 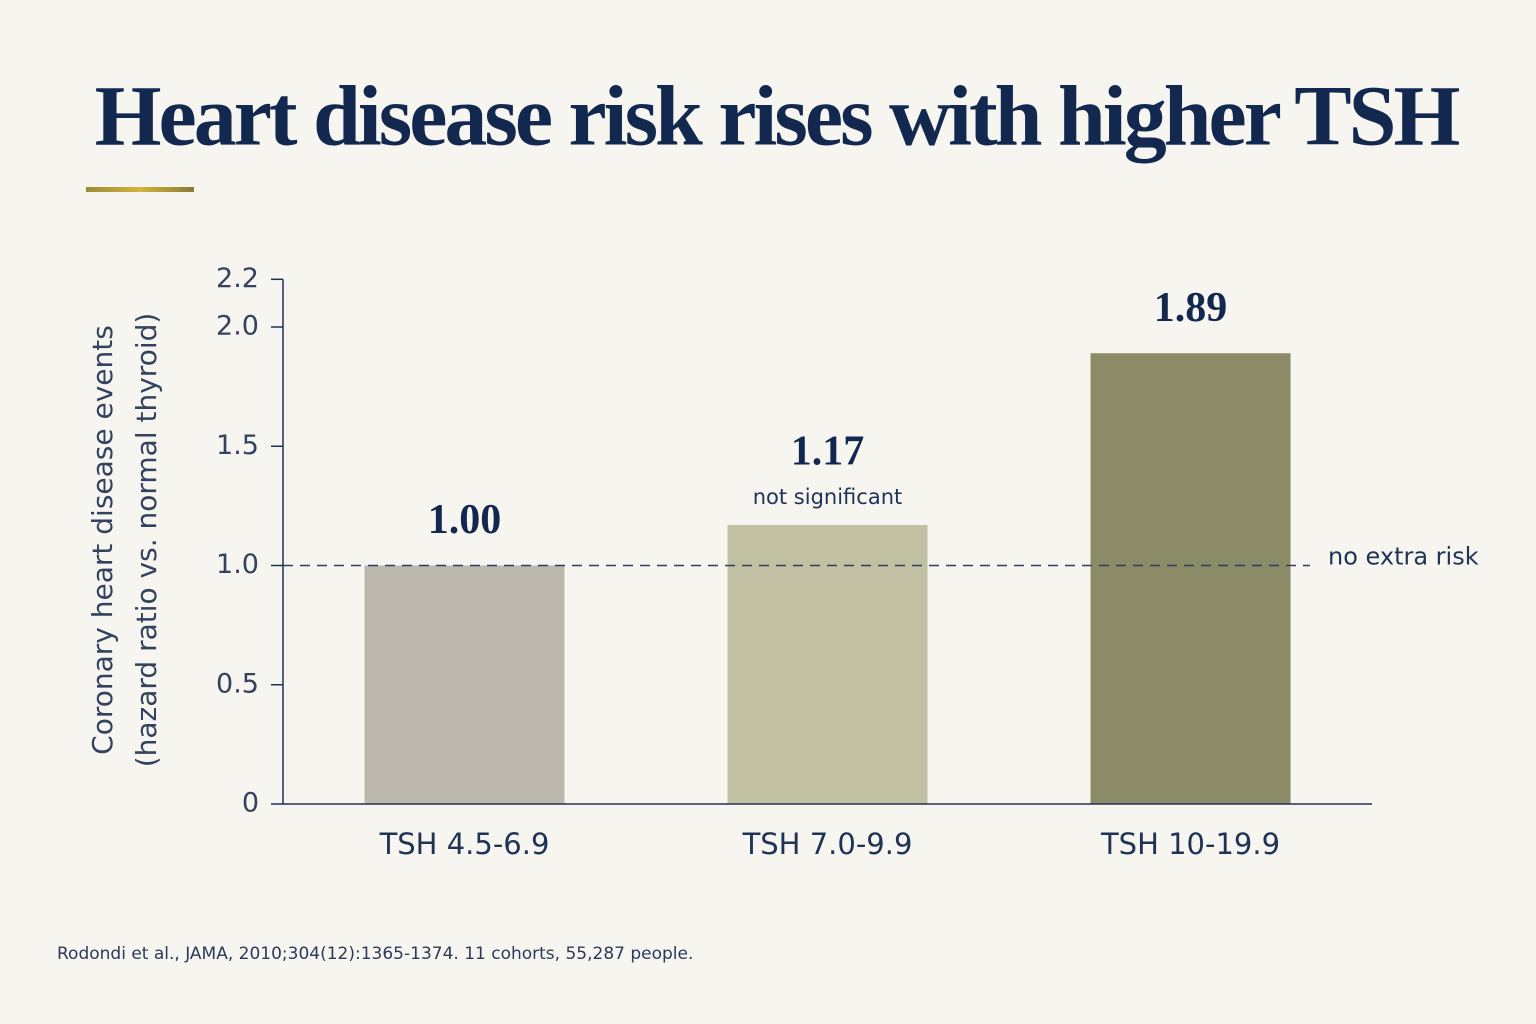 I want to click on reference-label: no extra risk, so click(x=1403, y=557).